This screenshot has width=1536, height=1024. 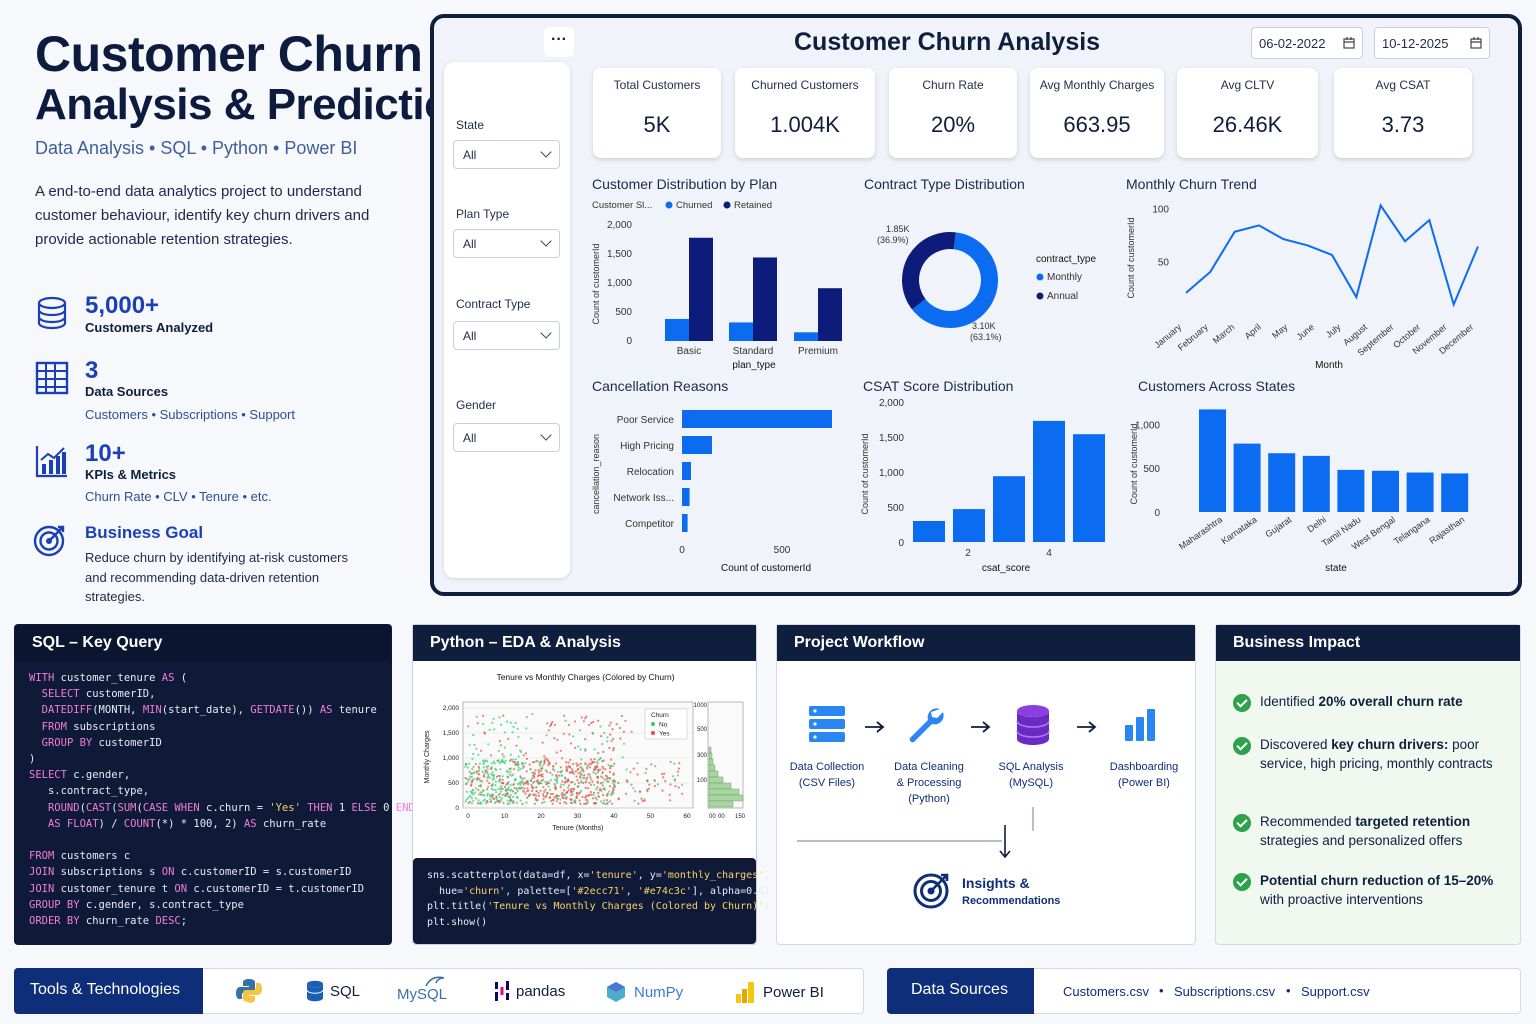 I want to click on legend-retained: Retained, so click(x=753, y=205).